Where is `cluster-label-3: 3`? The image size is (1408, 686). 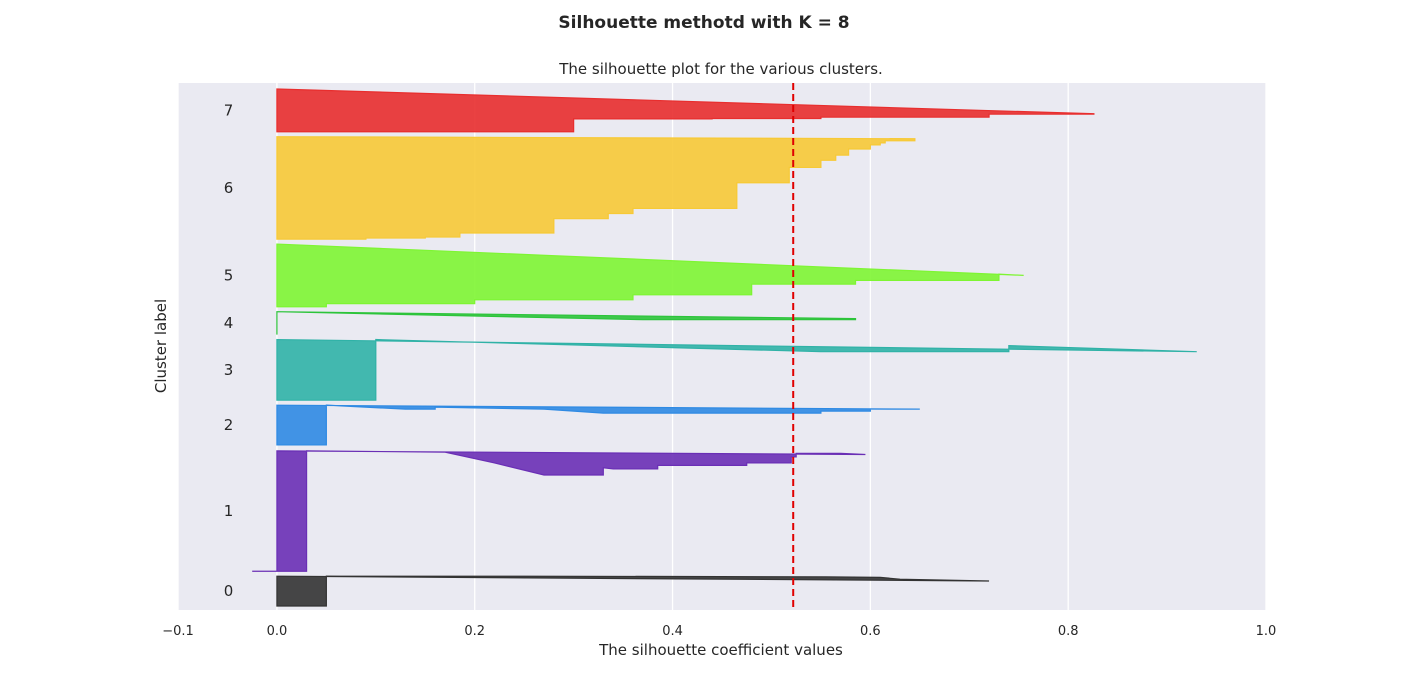
cluster-label-3: 3 is located at coordinates (229, 370).